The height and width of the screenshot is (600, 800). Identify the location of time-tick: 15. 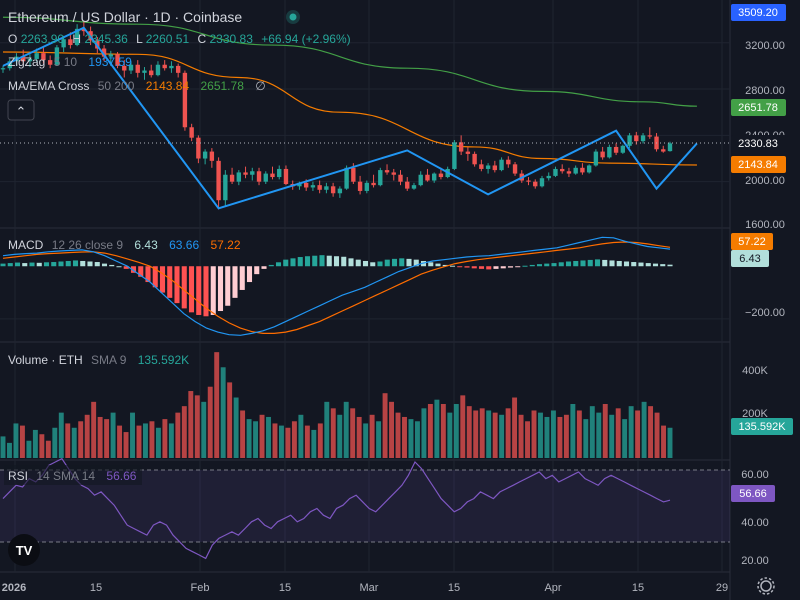
(96, 588).